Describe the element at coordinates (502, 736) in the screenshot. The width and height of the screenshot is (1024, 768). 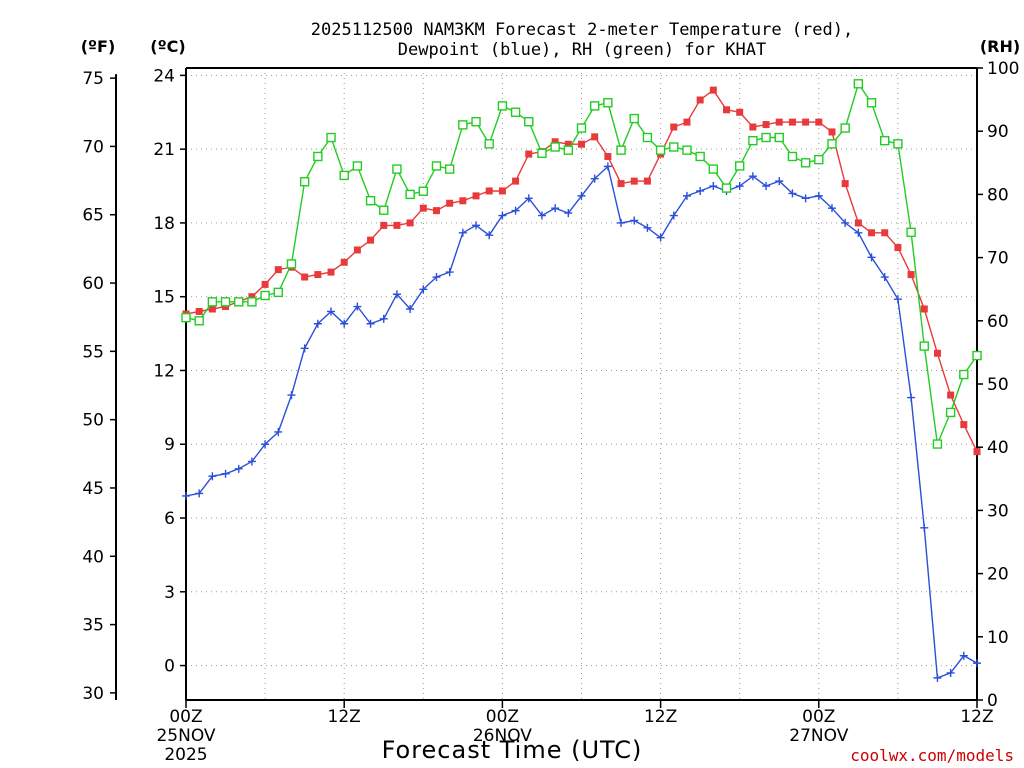
I see `x-tick-date: 26NOV` at that location.